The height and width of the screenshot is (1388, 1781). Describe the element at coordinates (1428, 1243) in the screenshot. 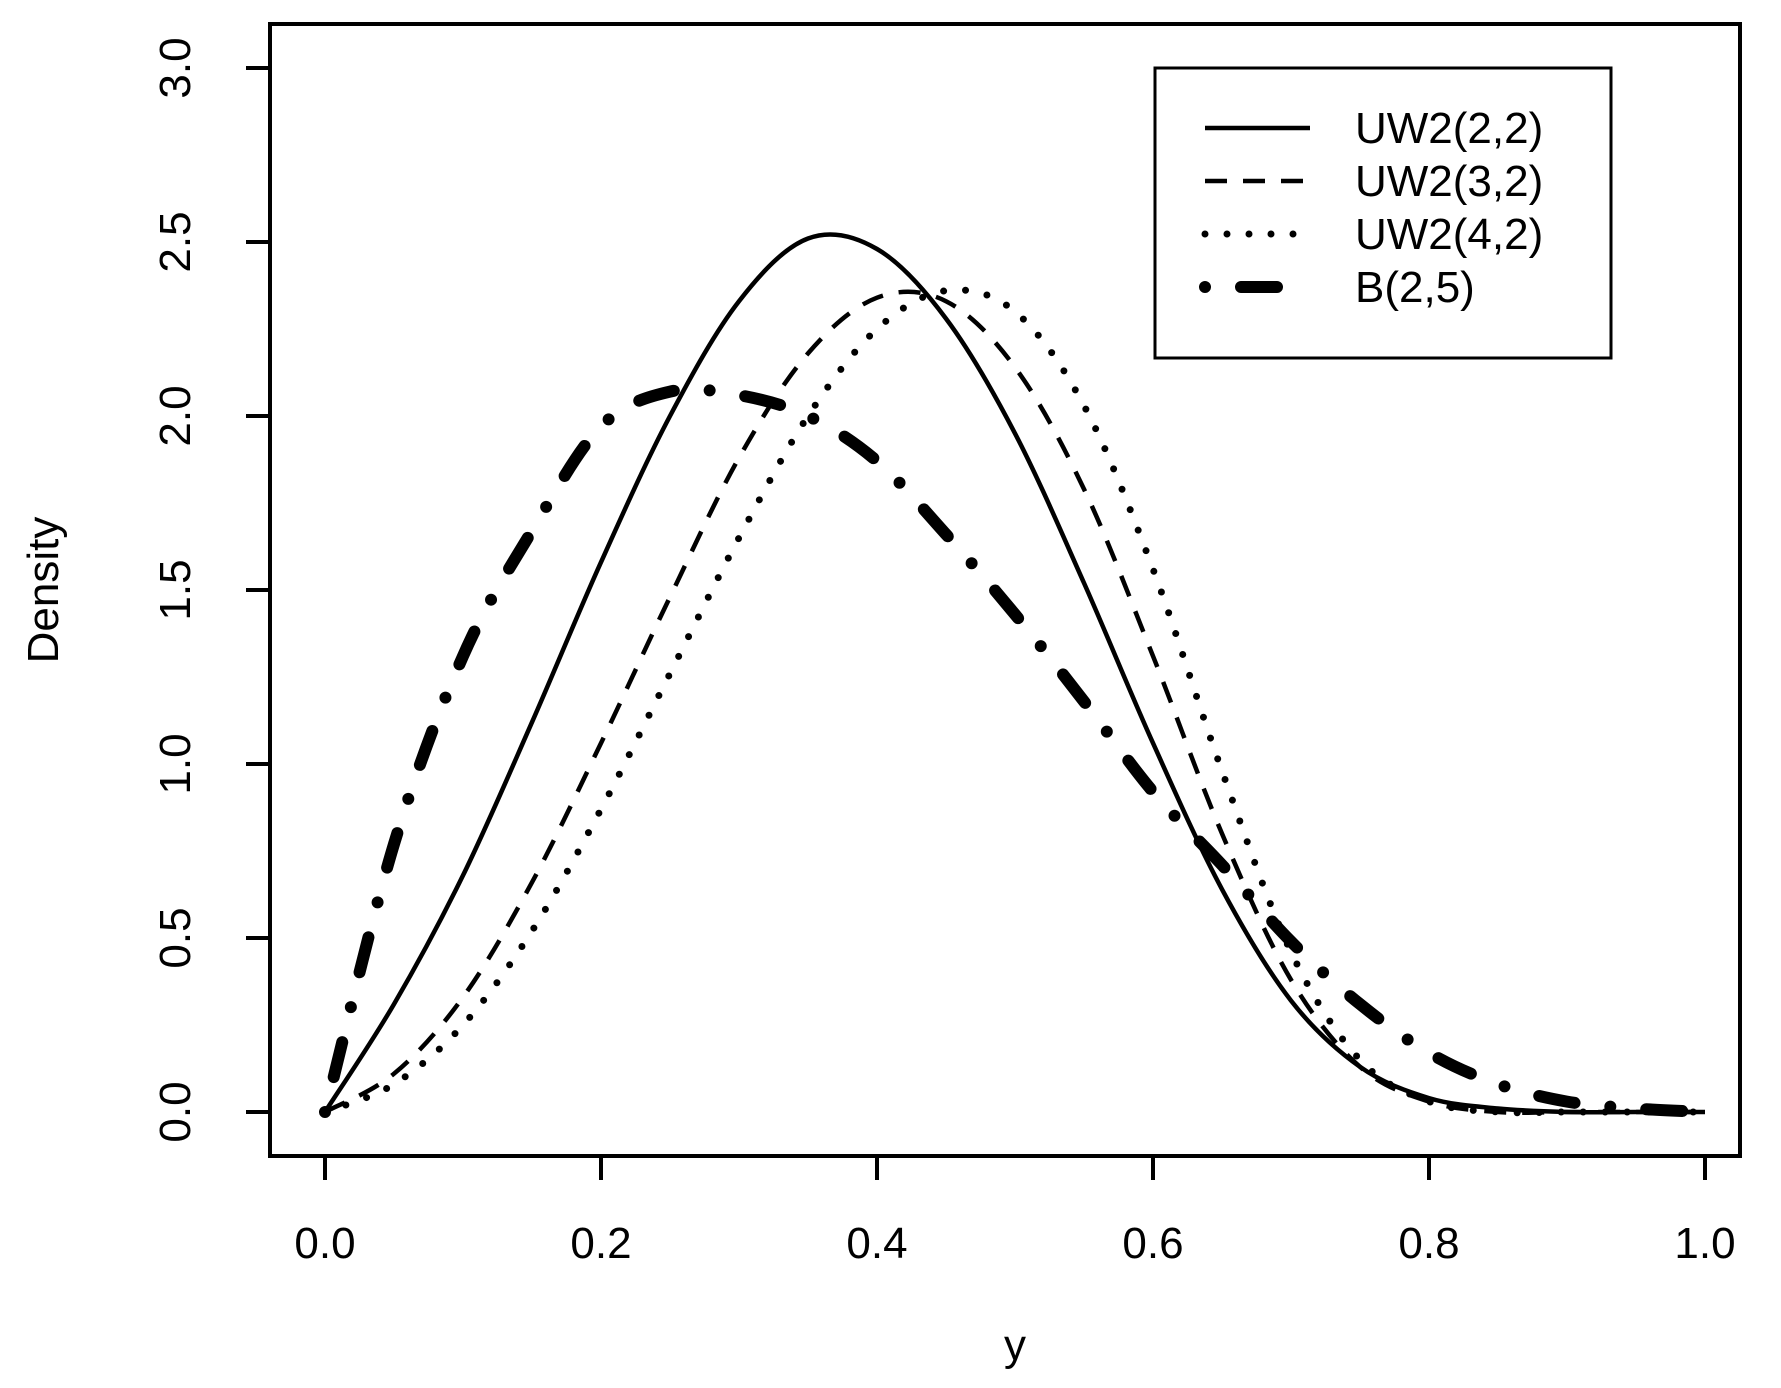

I see `x-tick-label: 0.8` at that location.